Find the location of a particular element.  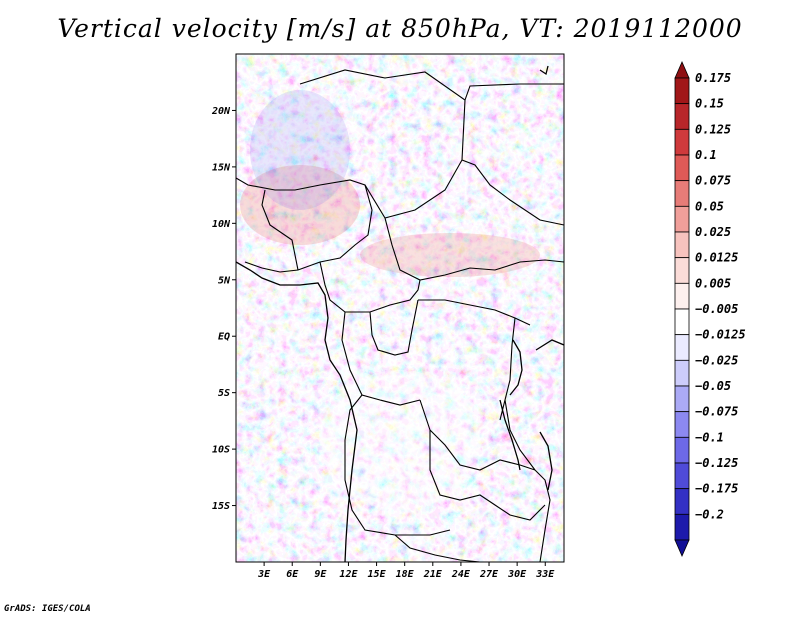

latitude-axis: 20N 15N 10N 5N EQ 5S 10S 15S is located at coordinates (223, 309).